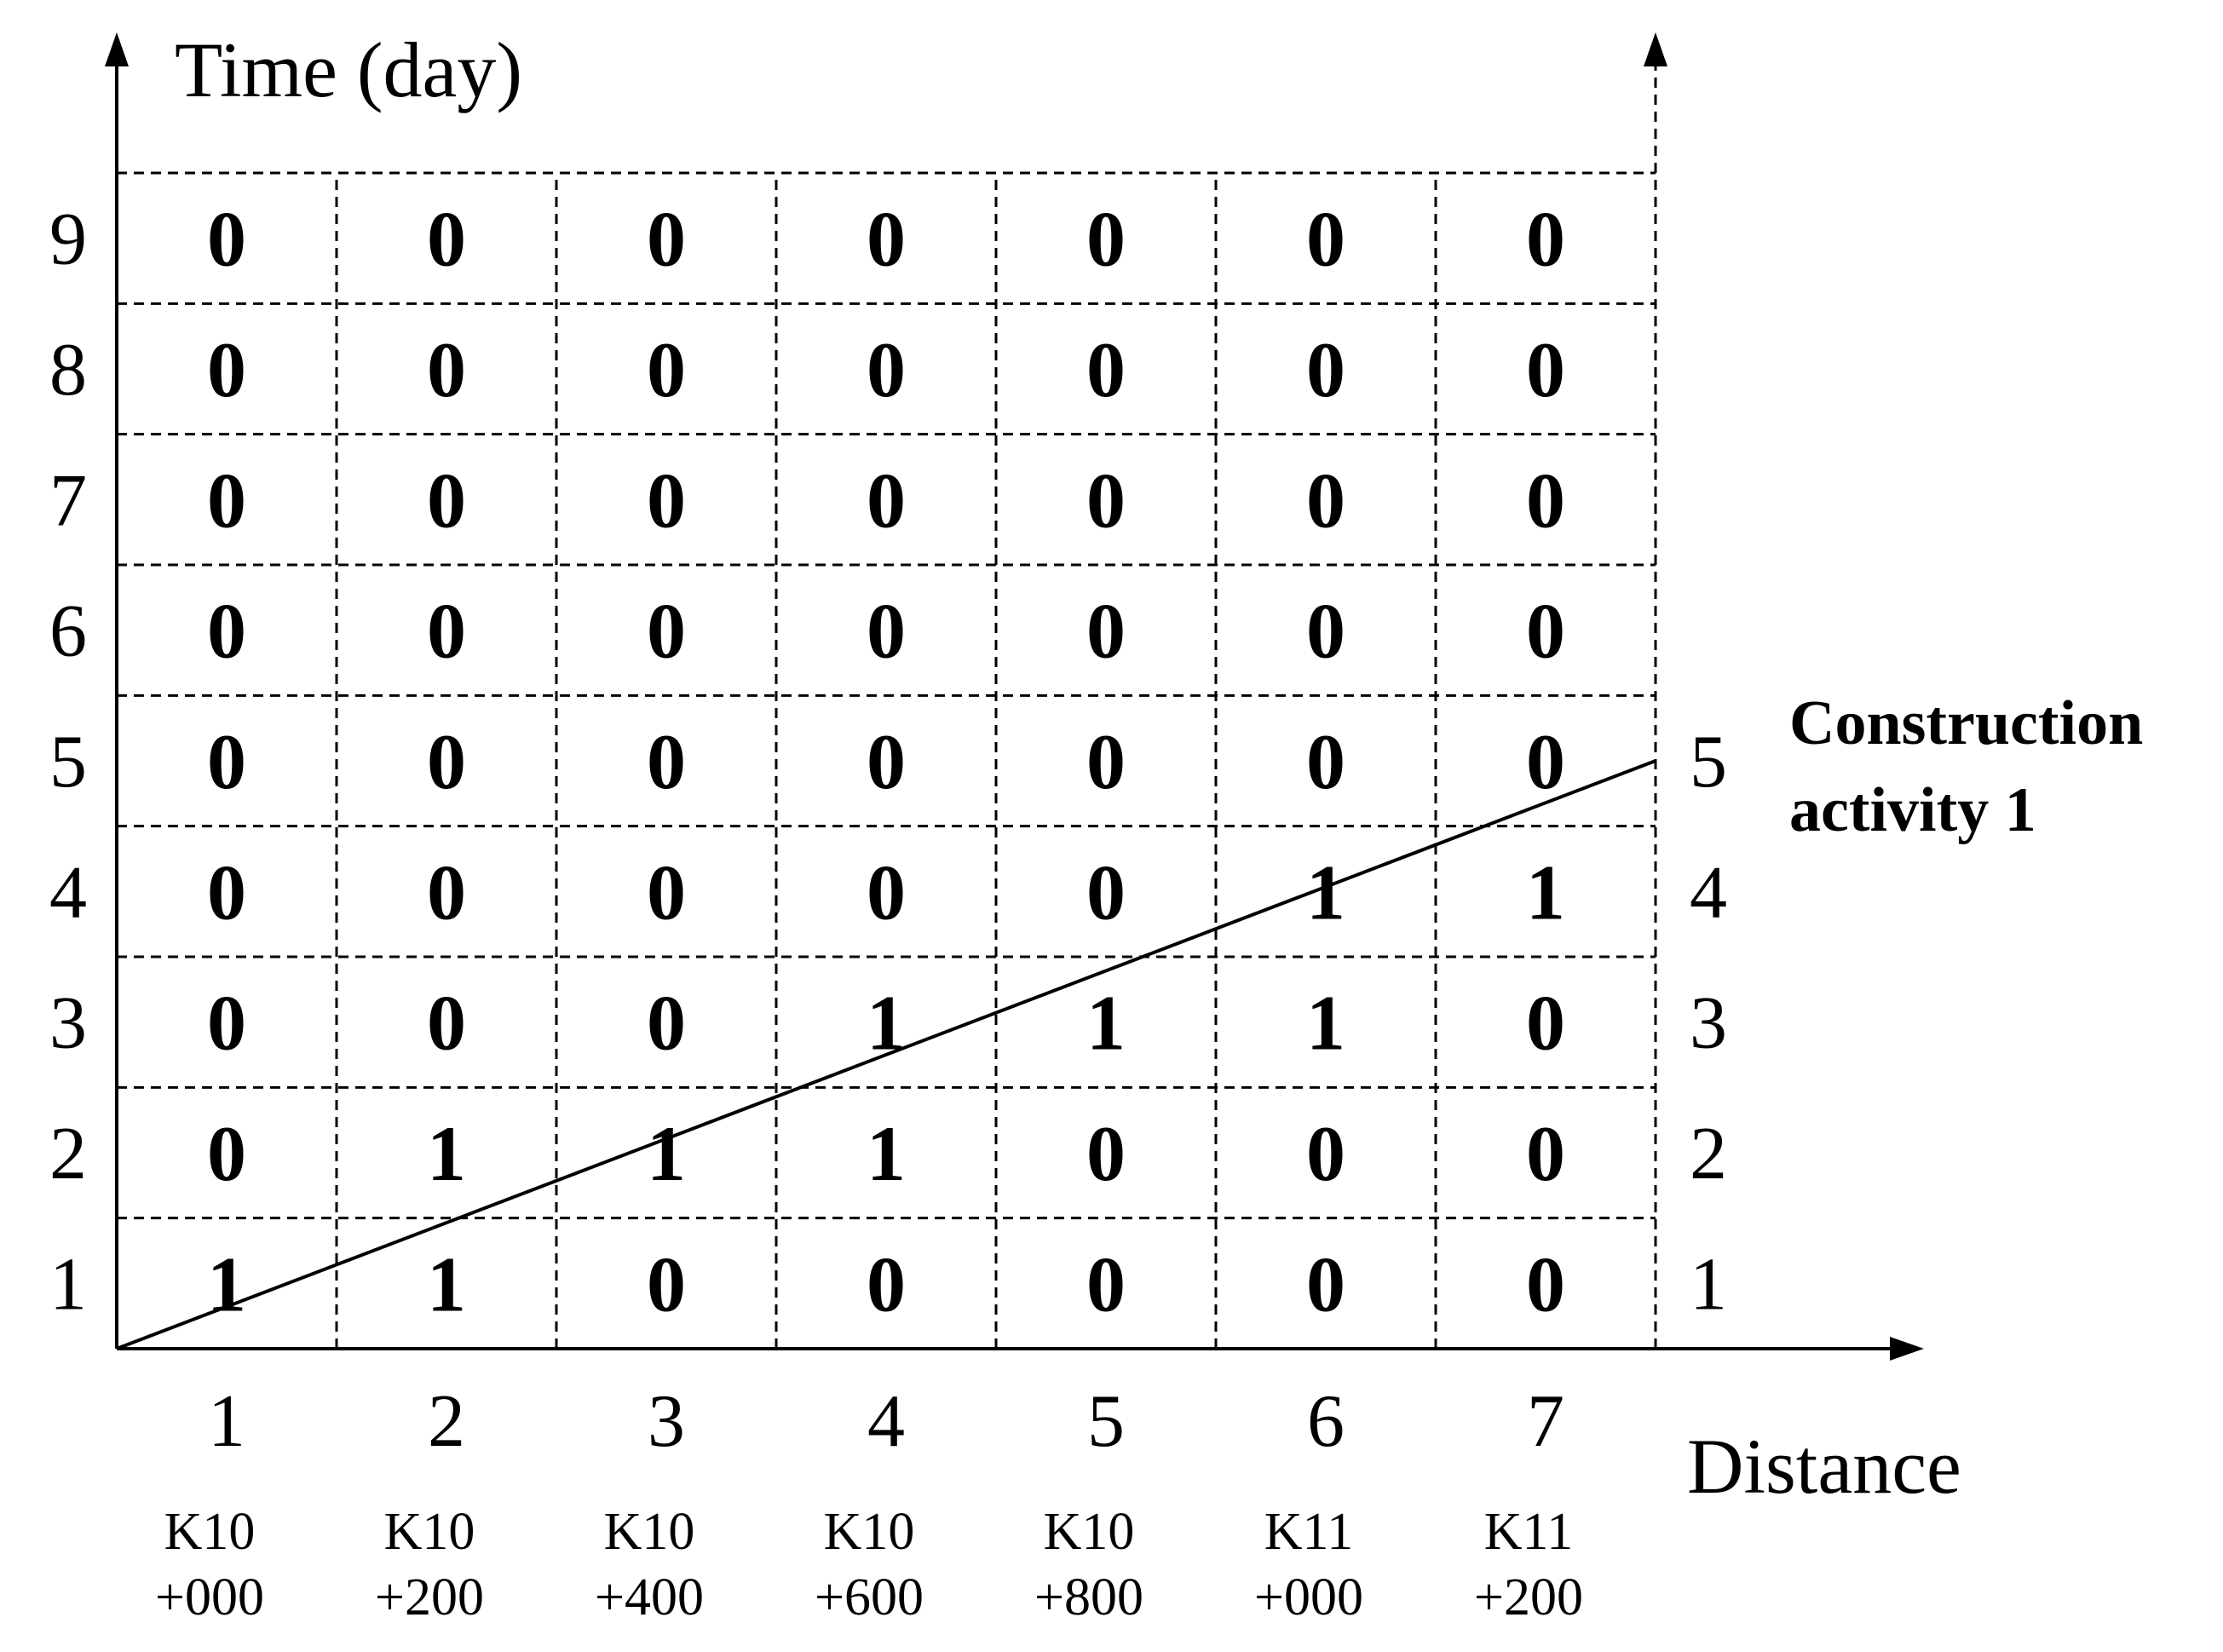  What do you see at coordinates (1708, 1284) in the screenshot?
I see `right-tick-label: 1` at bounding box center [1708, 1284].